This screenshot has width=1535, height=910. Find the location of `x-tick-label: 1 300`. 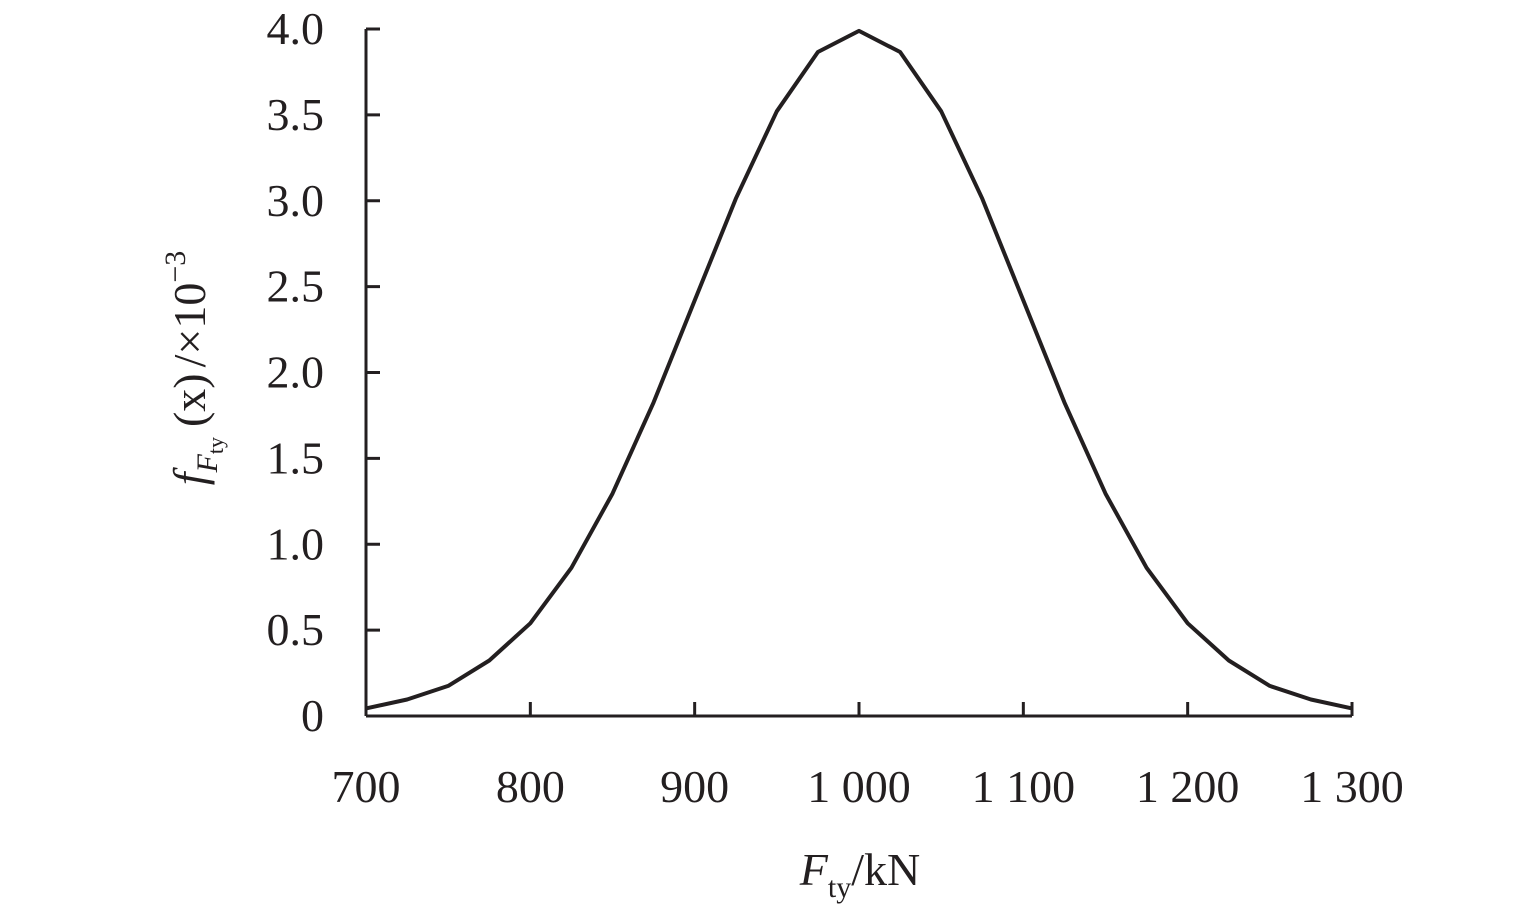

x-tick-label: 1 300 is located at coordinates (1352, 786).